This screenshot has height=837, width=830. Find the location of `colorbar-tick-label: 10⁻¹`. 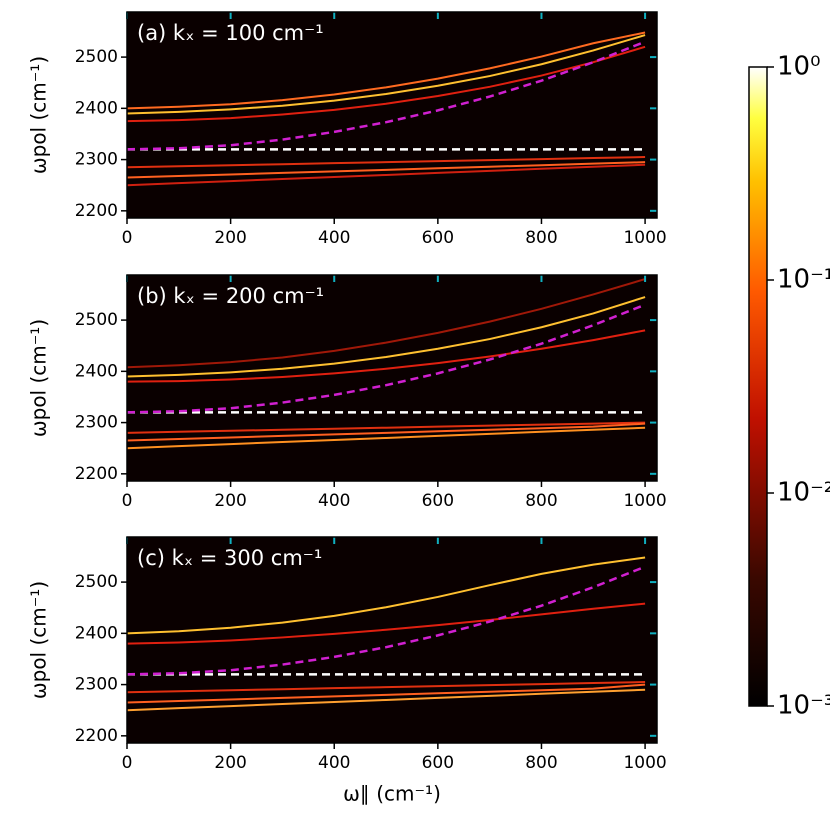

colorbar-tick-label: 10⁻¹ is located at coordinates (803, 280).